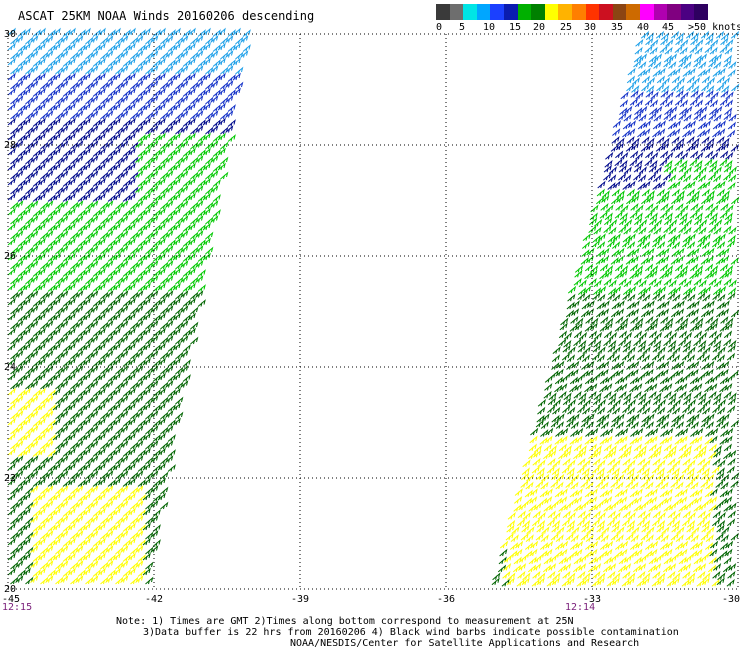 The image size is (740, 650). Describe the element at coordinates (714, 27) in the screenshot. I see `legend-tick-label: >50 knots` at that location.